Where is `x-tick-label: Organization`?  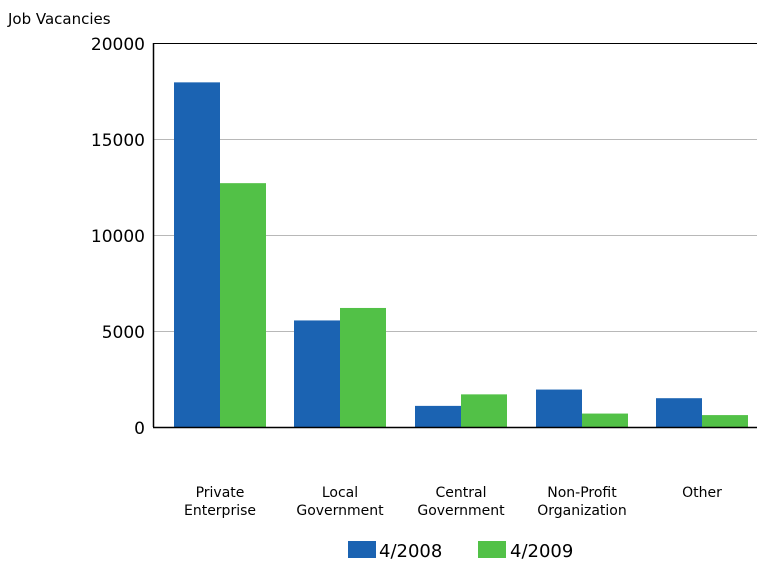 x-tick-label: Organization is located at coordinates (582, 511).